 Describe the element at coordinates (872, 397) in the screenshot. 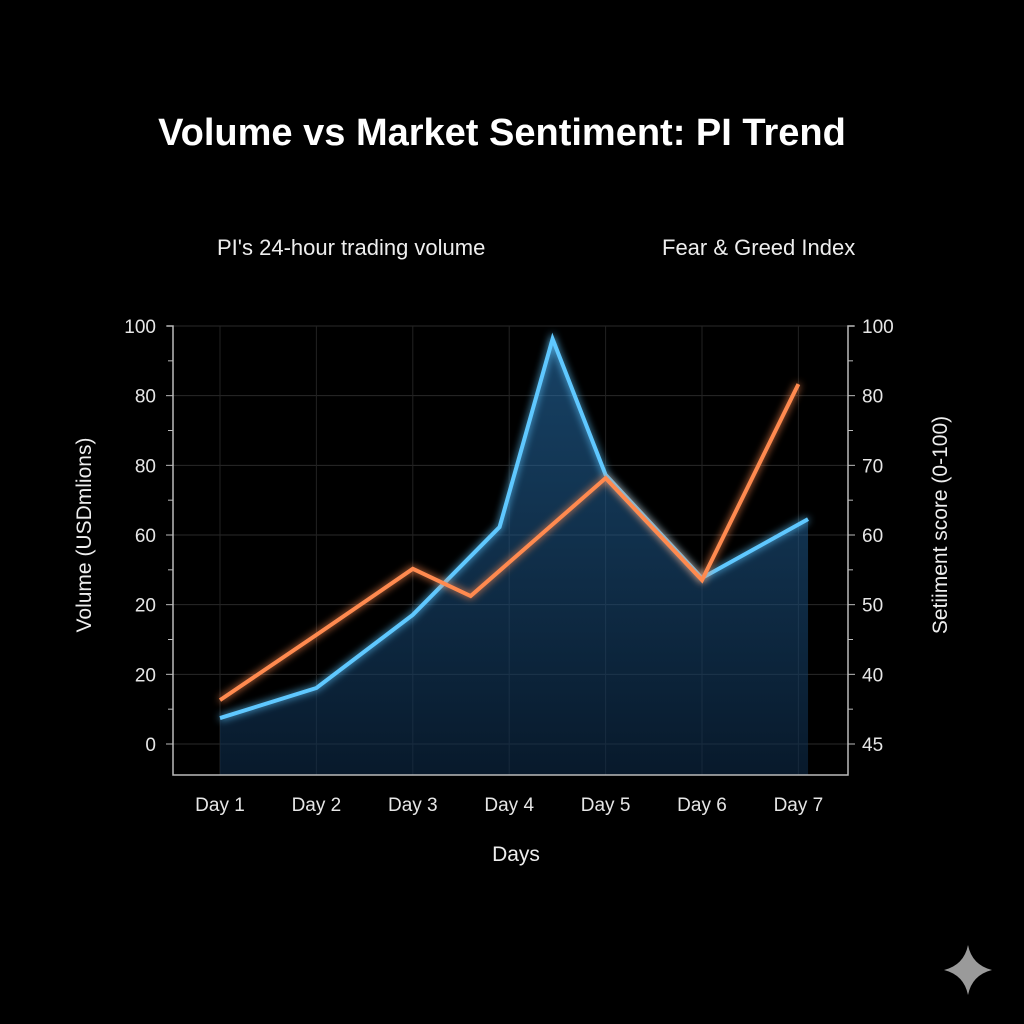

I see `y-right-tick-label: 80` at that location.